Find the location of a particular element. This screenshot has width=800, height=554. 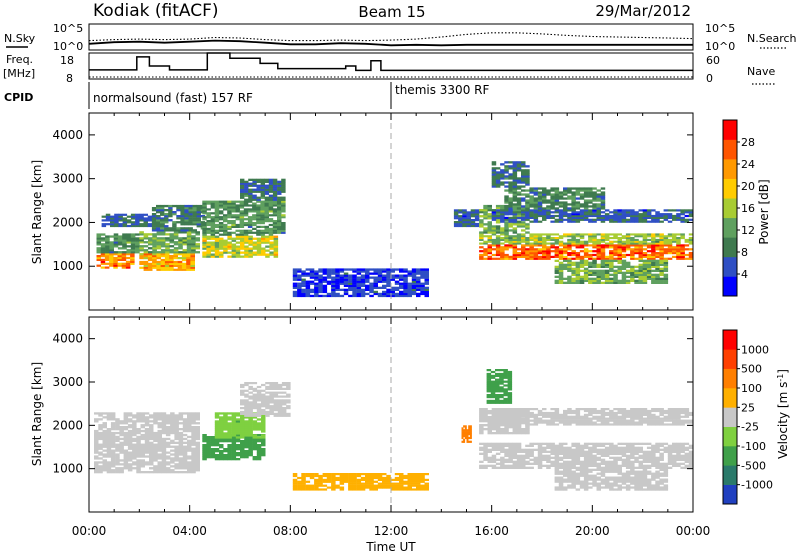

power-colorbar-tick-label: 20 is located at coordinates (748, 186).